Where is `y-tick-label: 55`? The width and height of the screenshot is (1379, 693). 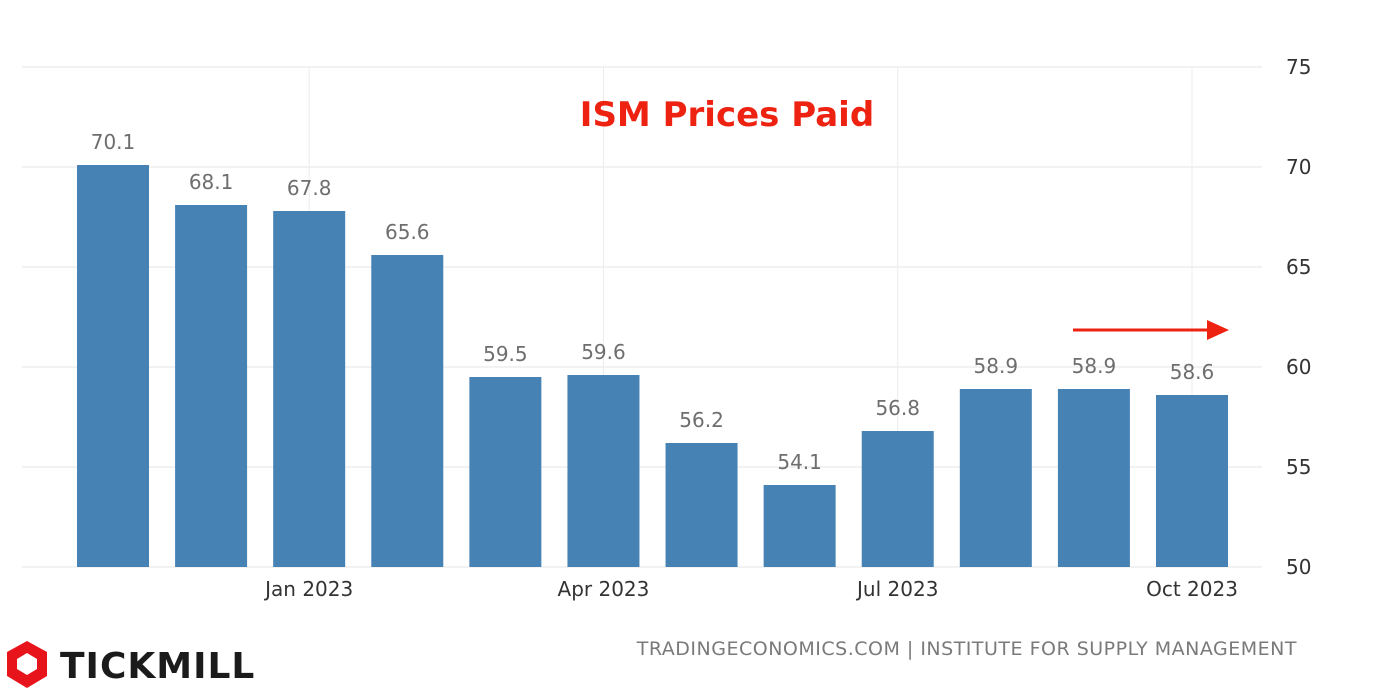
y-tick-label: 55 is located at coordinates (1298, 467).